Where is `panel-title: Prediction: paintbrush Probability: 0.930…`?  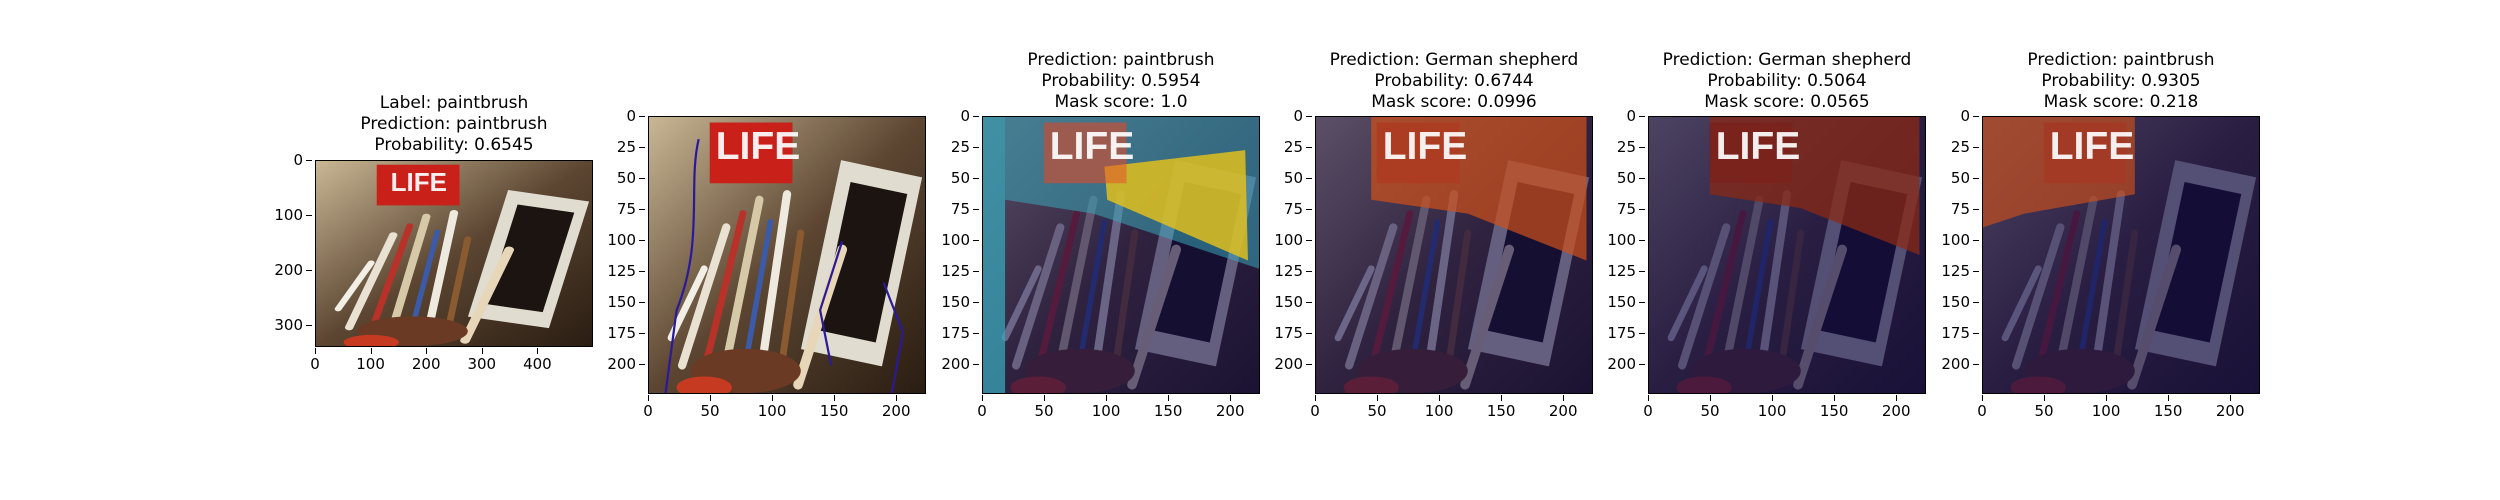 panel-title: Prediction: paintbrush Probability: 0.930… is located at coordinates (2121, 81).